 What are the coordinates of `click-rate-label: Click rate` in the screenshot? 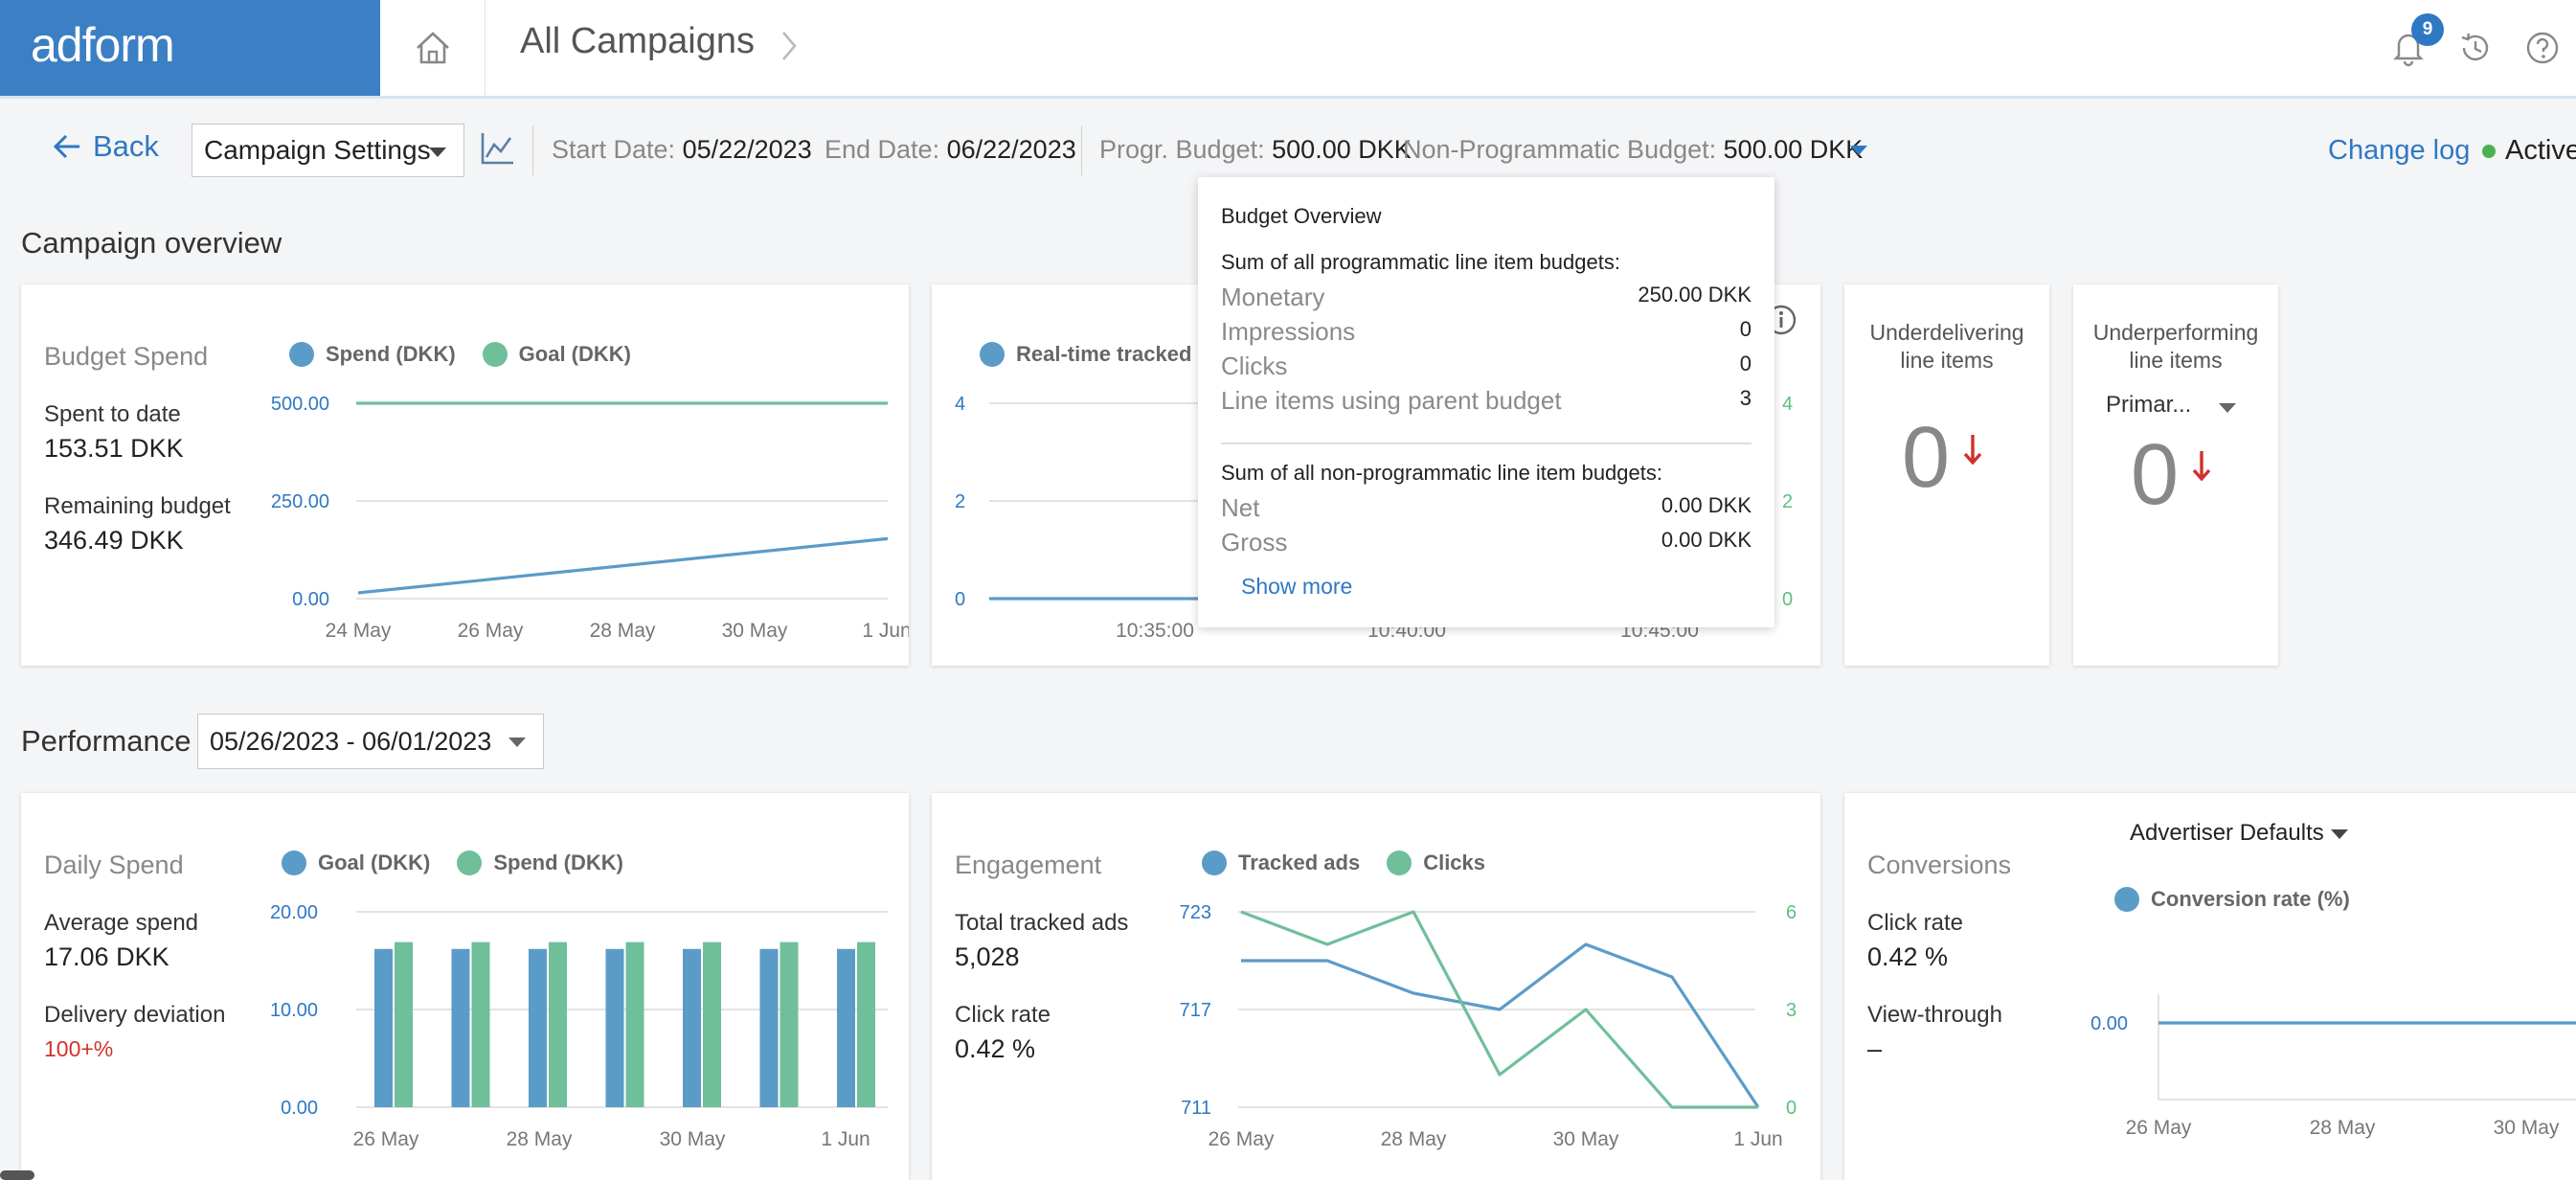 It's located at (1003, 1015).